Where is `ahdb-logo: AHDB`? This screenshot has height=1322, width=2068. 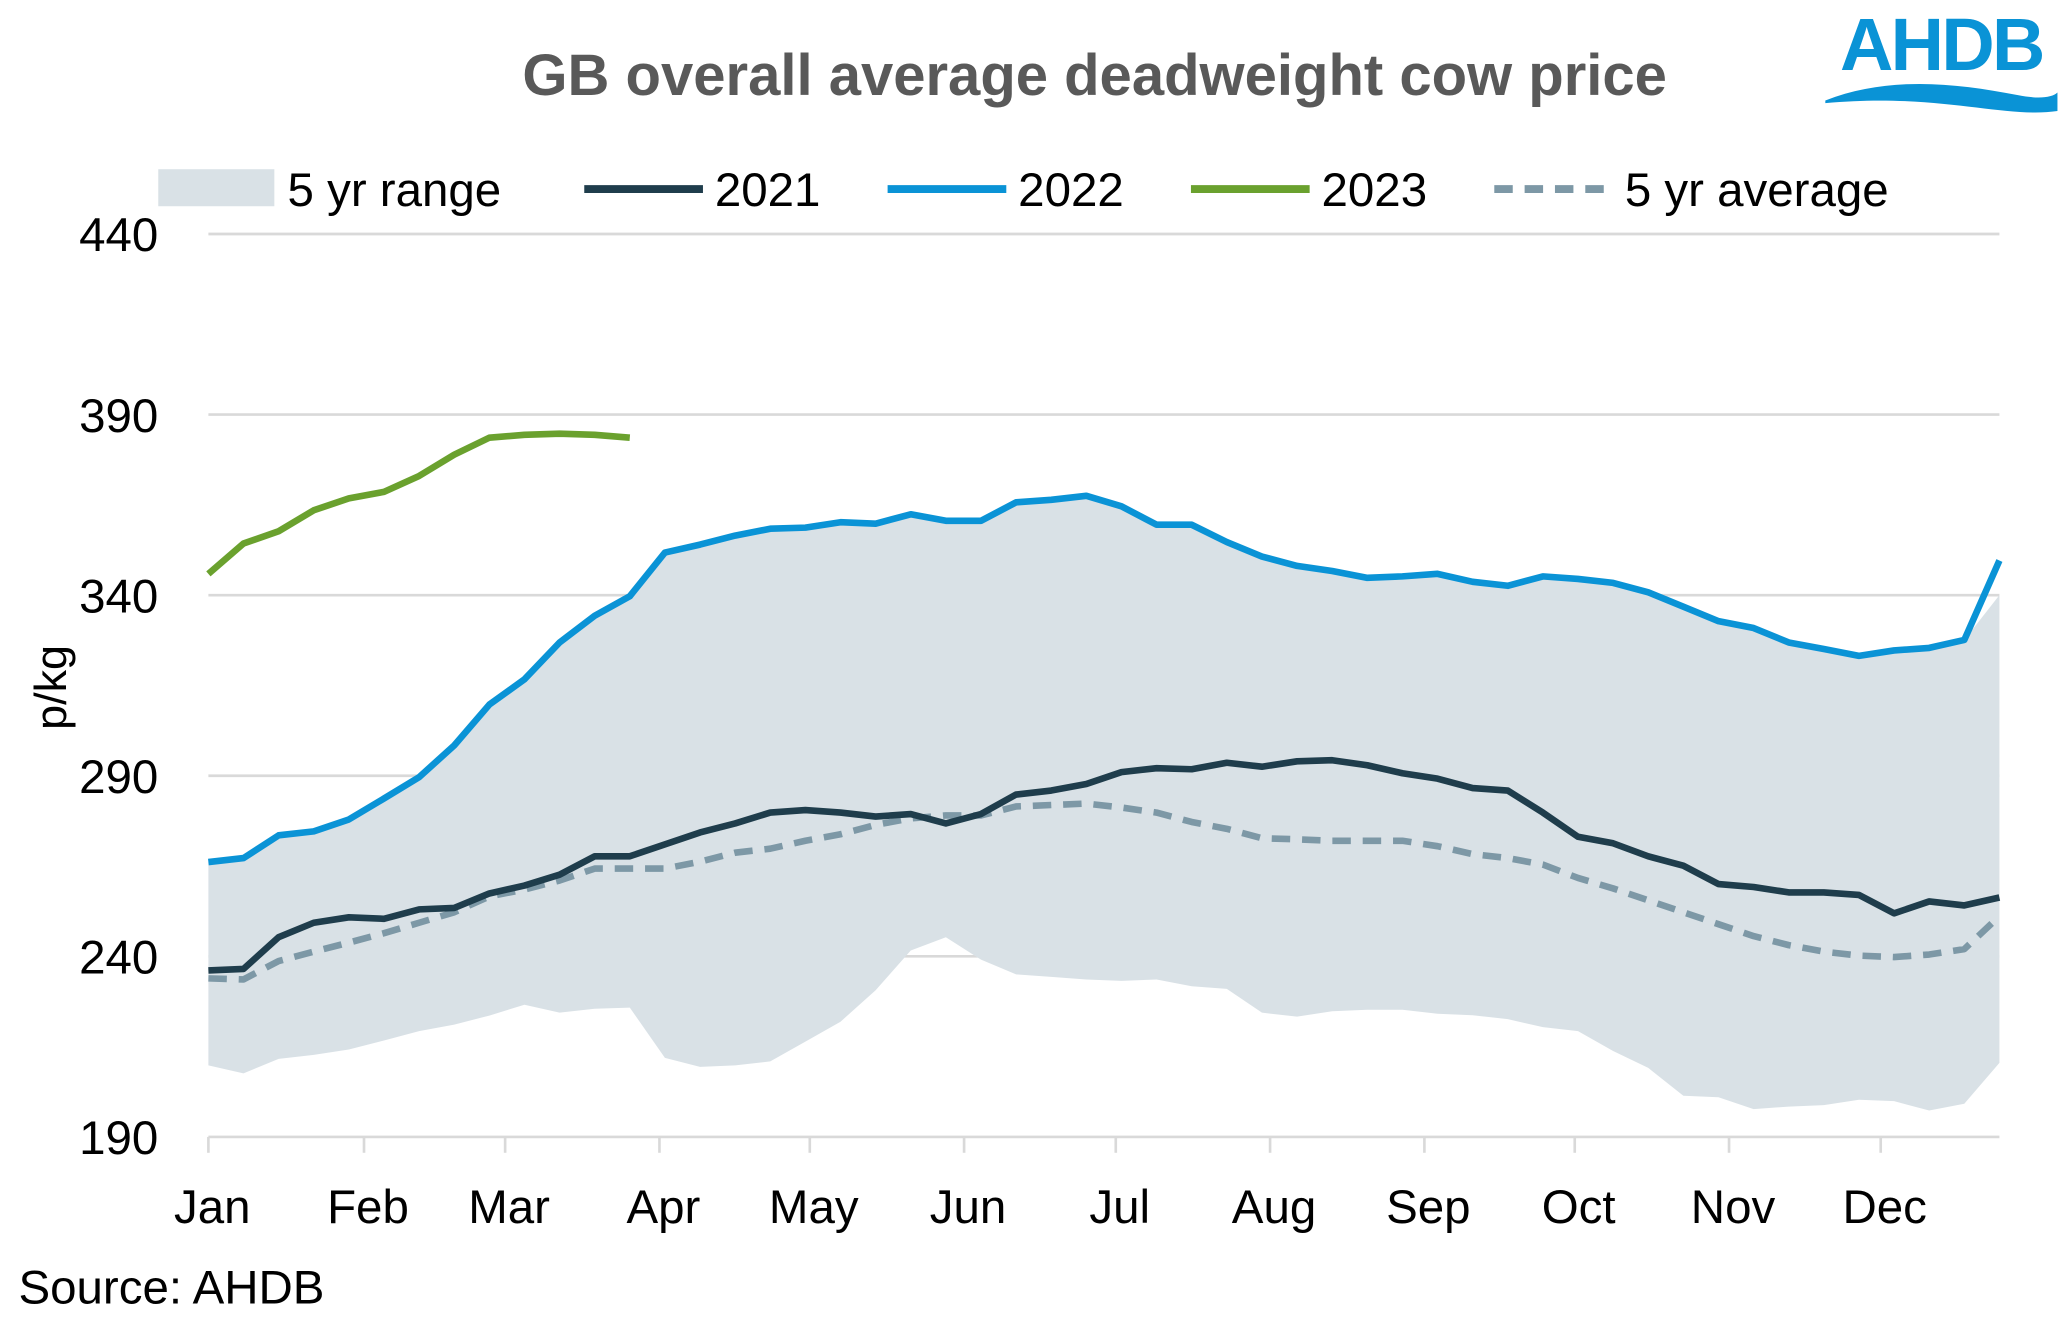 ahdb-logo: AHDB is located at coordinates (1941, 58).